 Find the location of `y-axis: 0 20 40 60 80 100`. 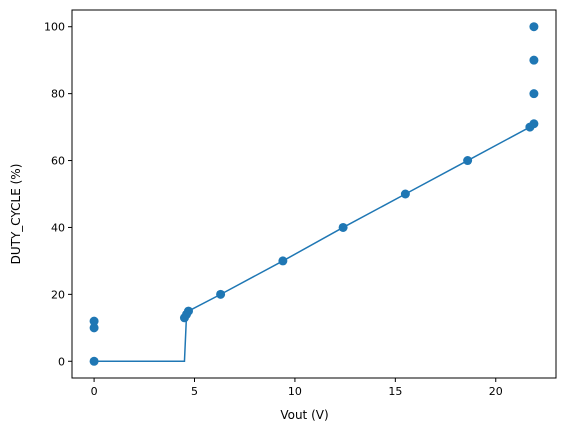

y-axis: 0 20 40 60 80 100 is located at coordinates (58, 194).